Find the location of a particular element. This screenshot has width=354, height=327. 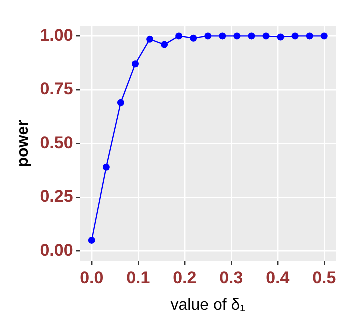

y-tick-label: 0.00 is located at coordinates (57, 250).